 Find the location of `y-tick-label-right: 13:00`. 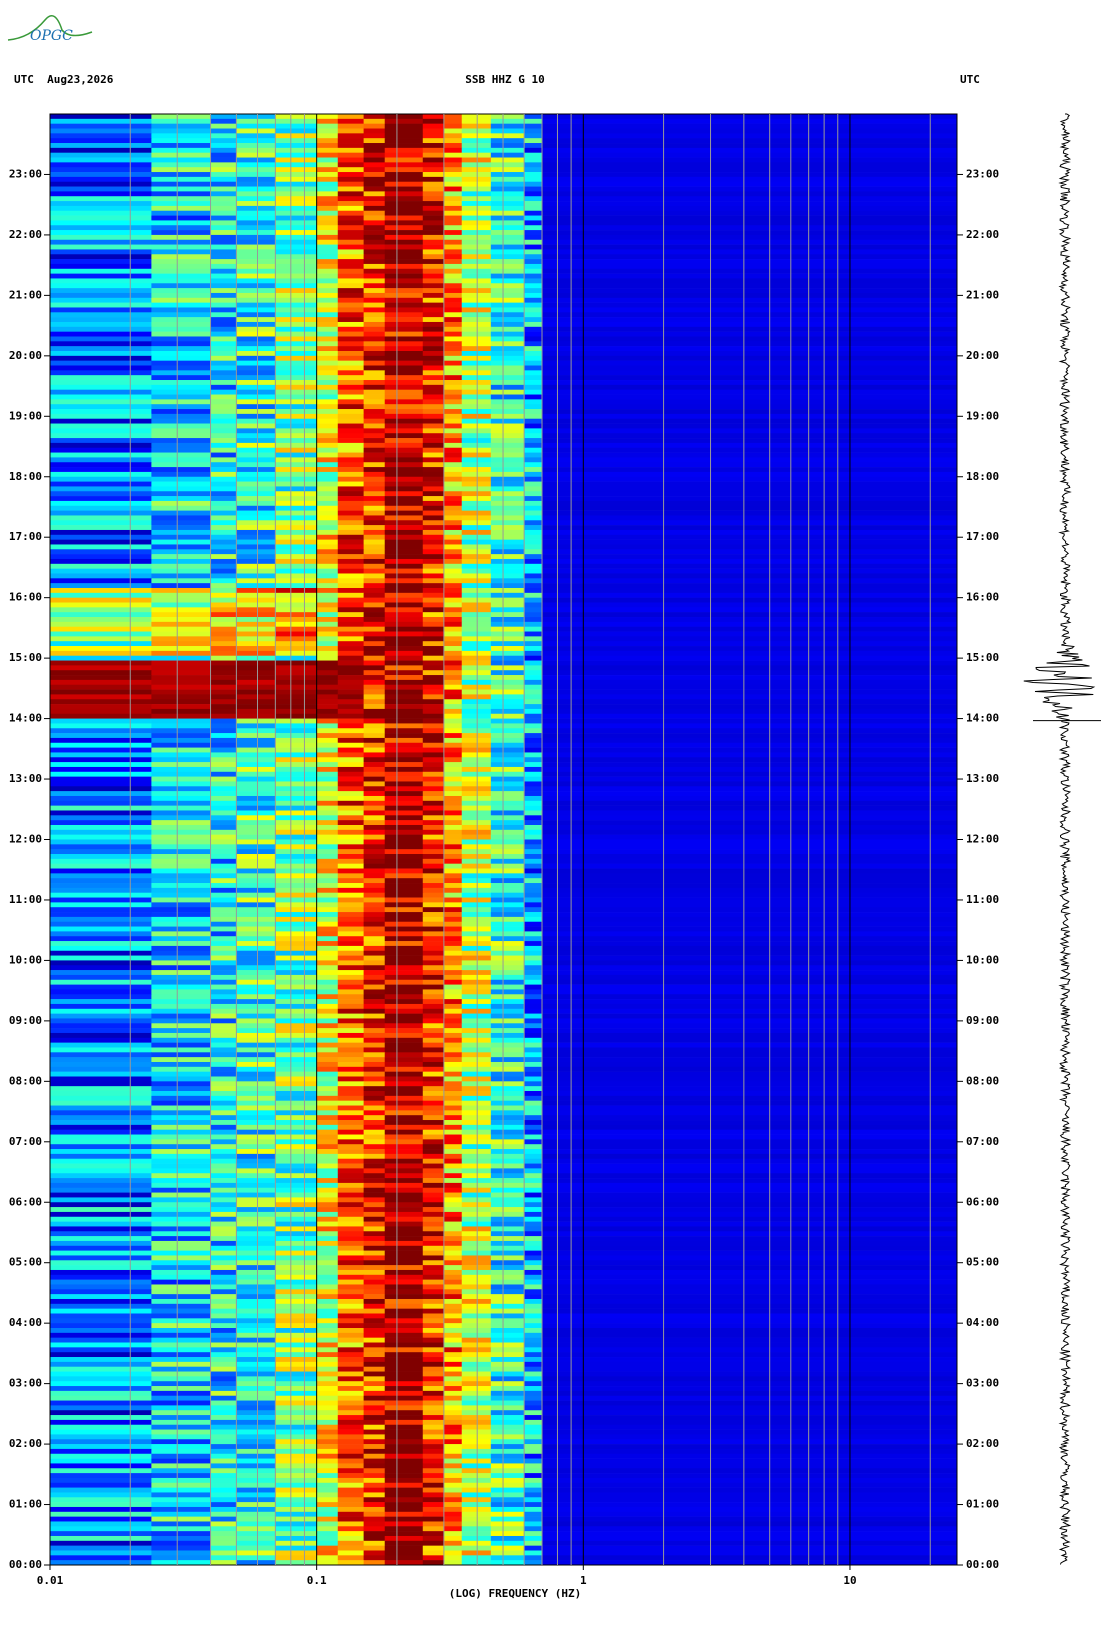

y-tick-label-right: 13:00 is located at coordinates (982, 778).